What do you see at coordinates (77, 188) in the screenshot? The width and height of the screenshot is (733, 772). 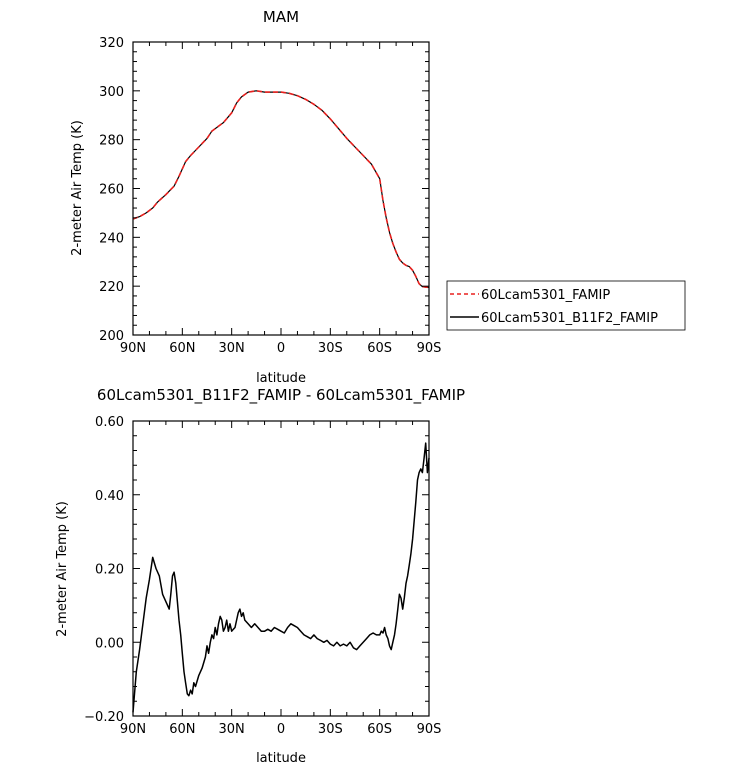 I see `top-chart-y-axis-label: 2-meter Air Temp (K)` at bounding box center [77, 188].